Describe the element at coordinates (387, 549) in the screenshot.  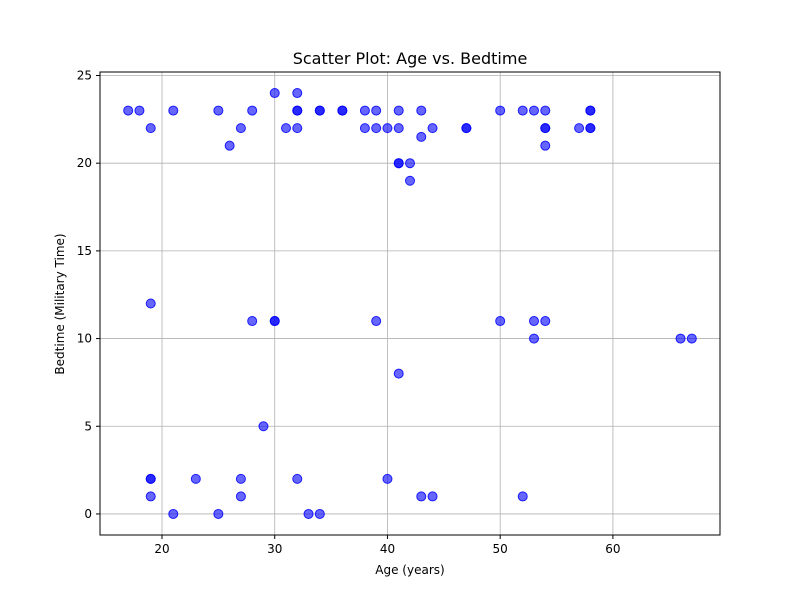
I see `x-tick-label: 40` at that location.